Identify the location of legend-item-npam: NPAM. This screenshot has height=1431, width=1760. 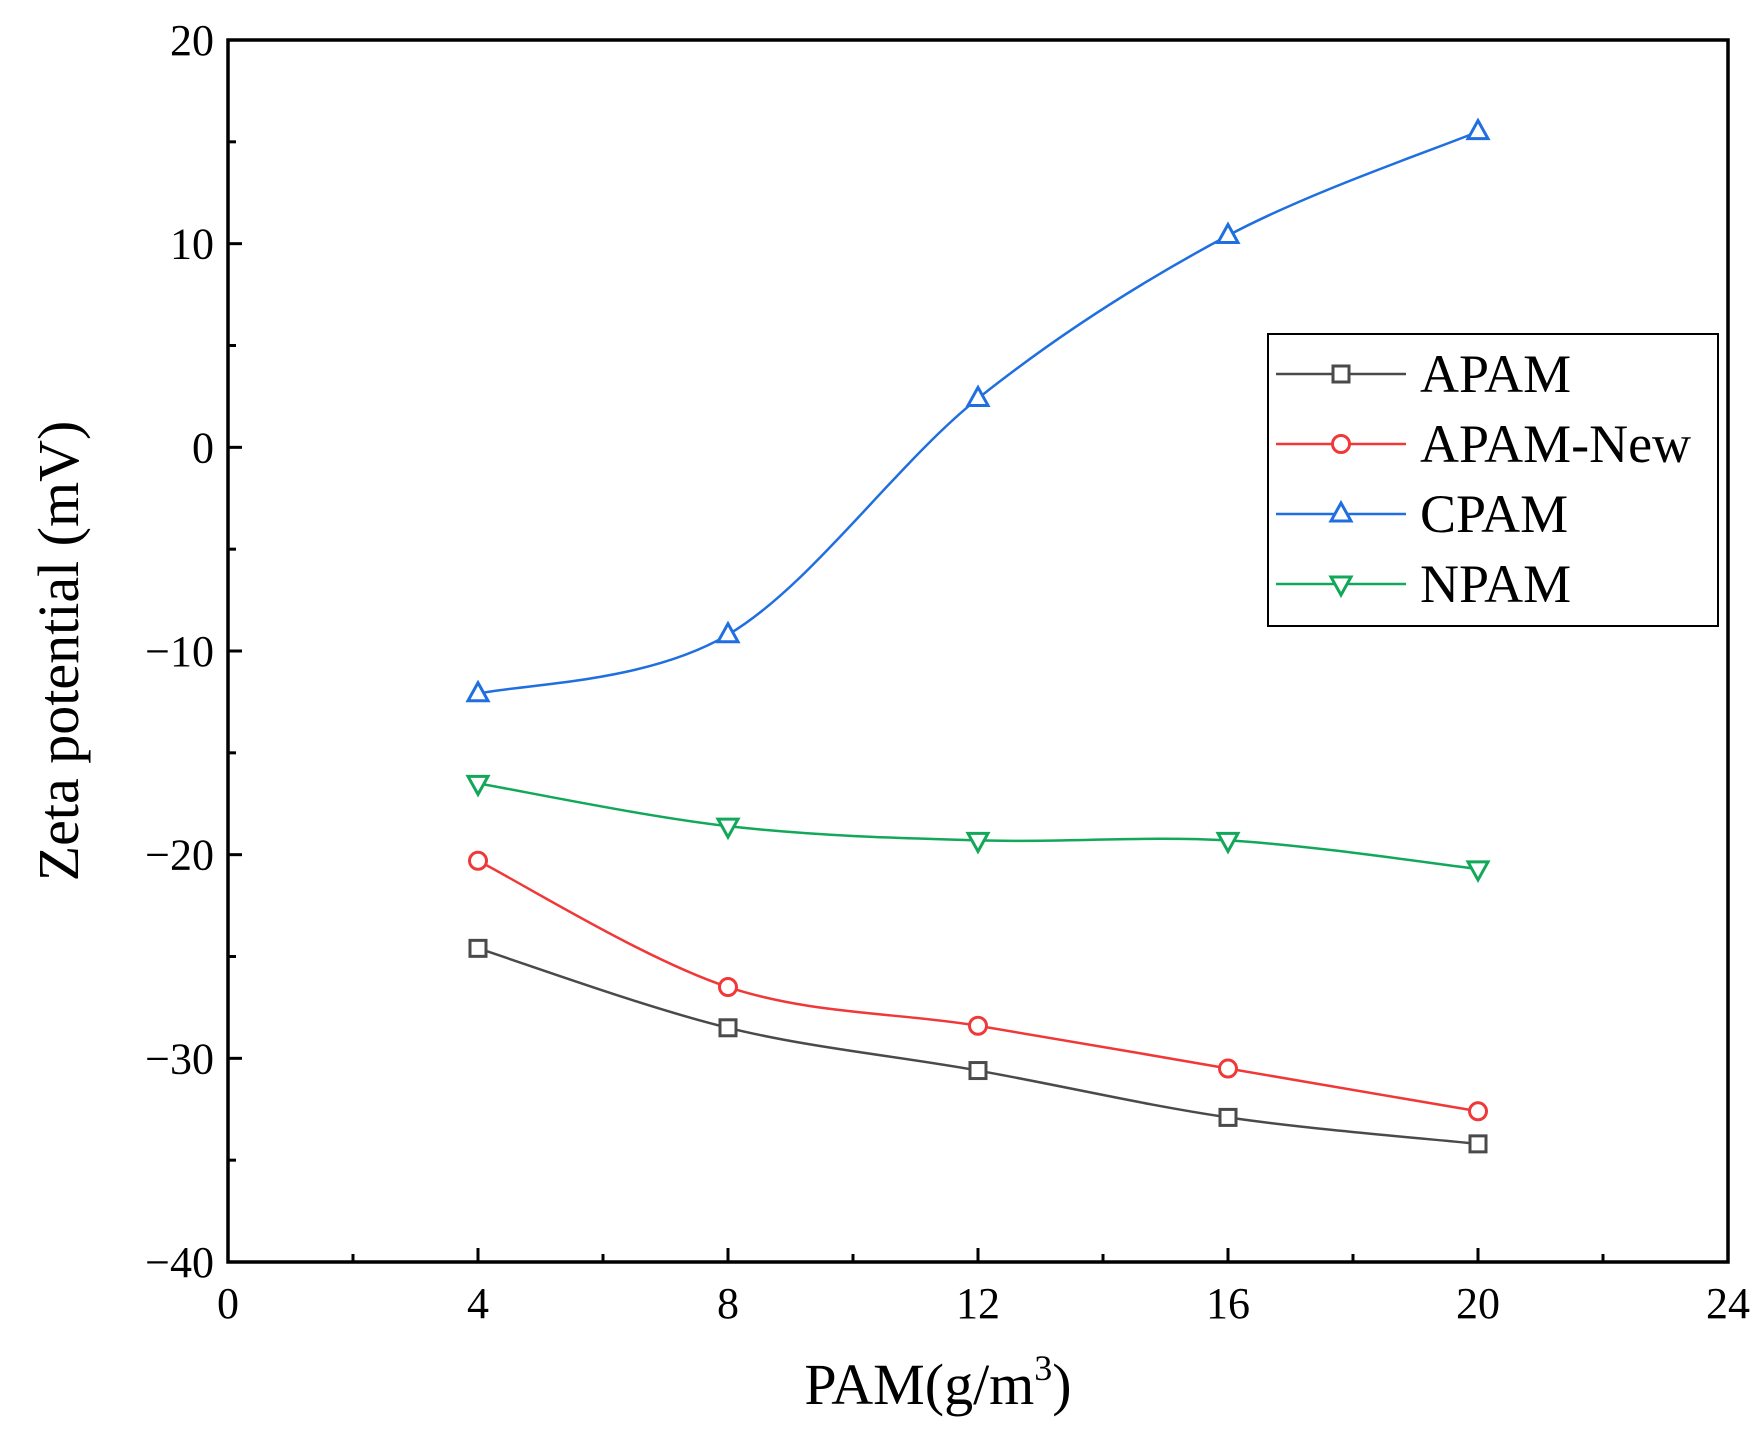
(1423, 584).